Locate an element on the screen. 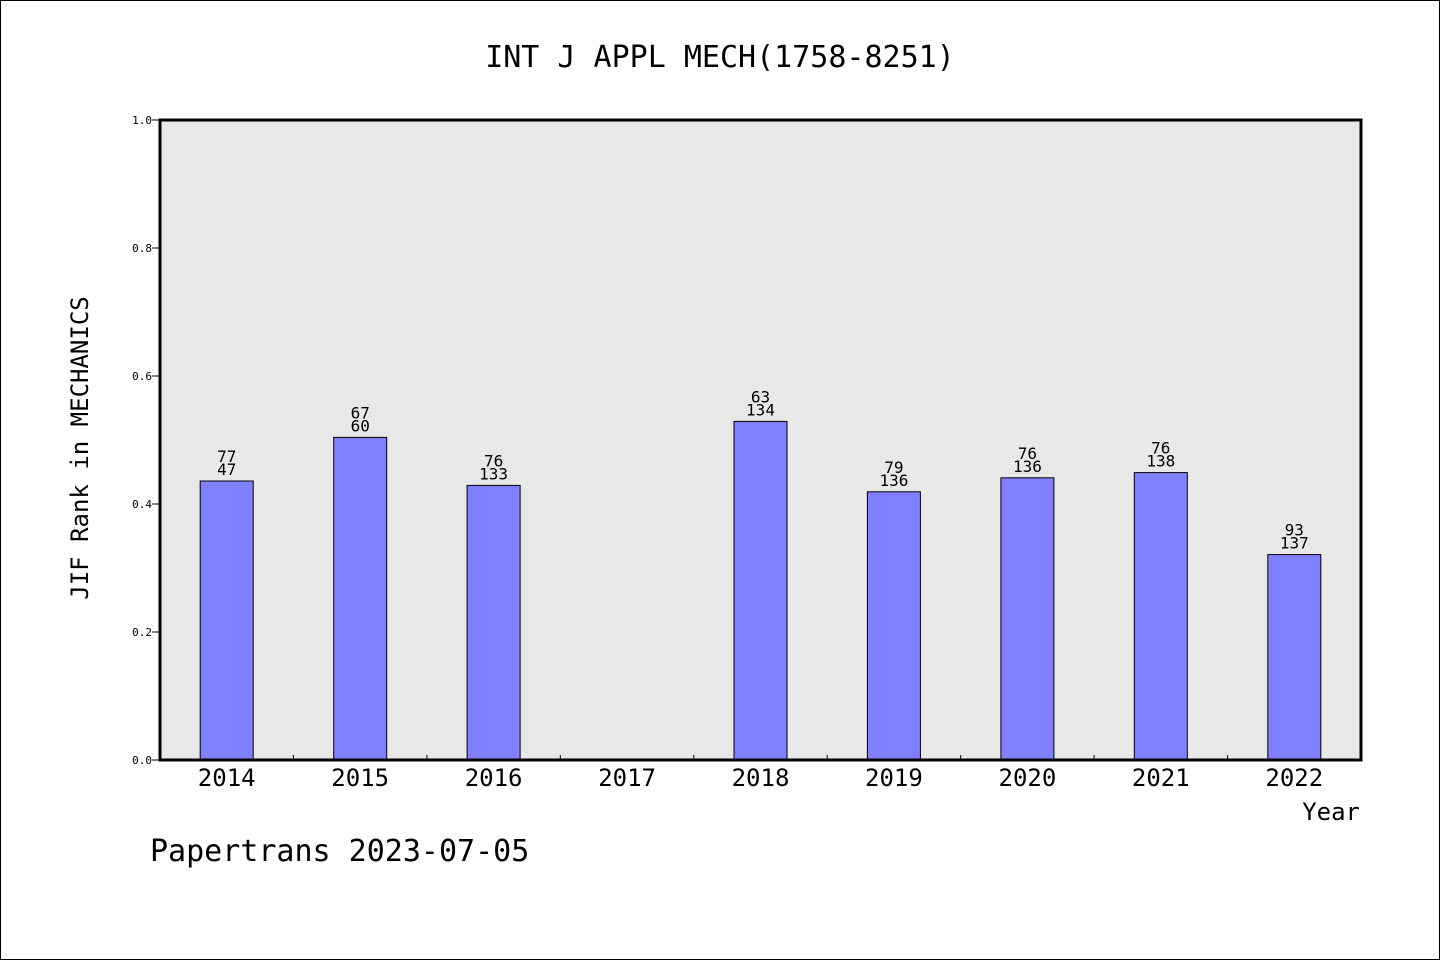  x-tick-label-2015: 2015 is located at coordinates (360, 778).